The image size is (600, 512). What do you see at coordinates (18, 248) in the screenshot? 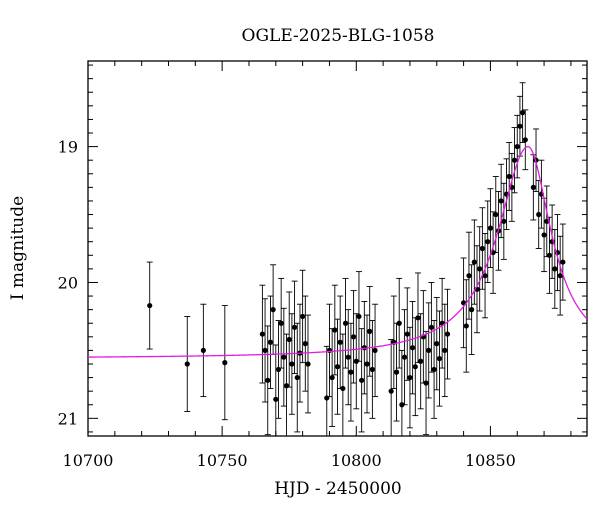
I see `y-axis-label: I magnitude` at bounding box center [18, 248].